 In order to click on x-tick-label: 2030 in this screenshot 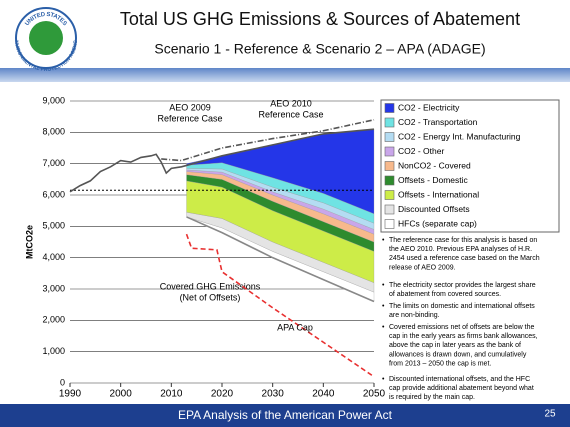, I will do `click(273, 394)`.